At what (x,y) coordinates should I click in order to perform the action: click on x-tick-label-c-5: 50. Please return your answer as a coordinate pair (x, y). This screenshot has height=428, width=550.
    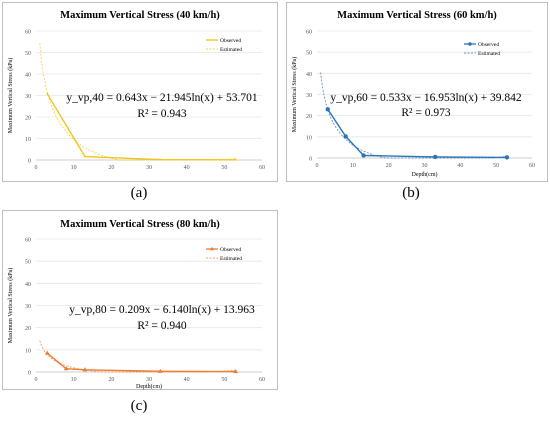
    Looking at the image, I should click on (224, 380).